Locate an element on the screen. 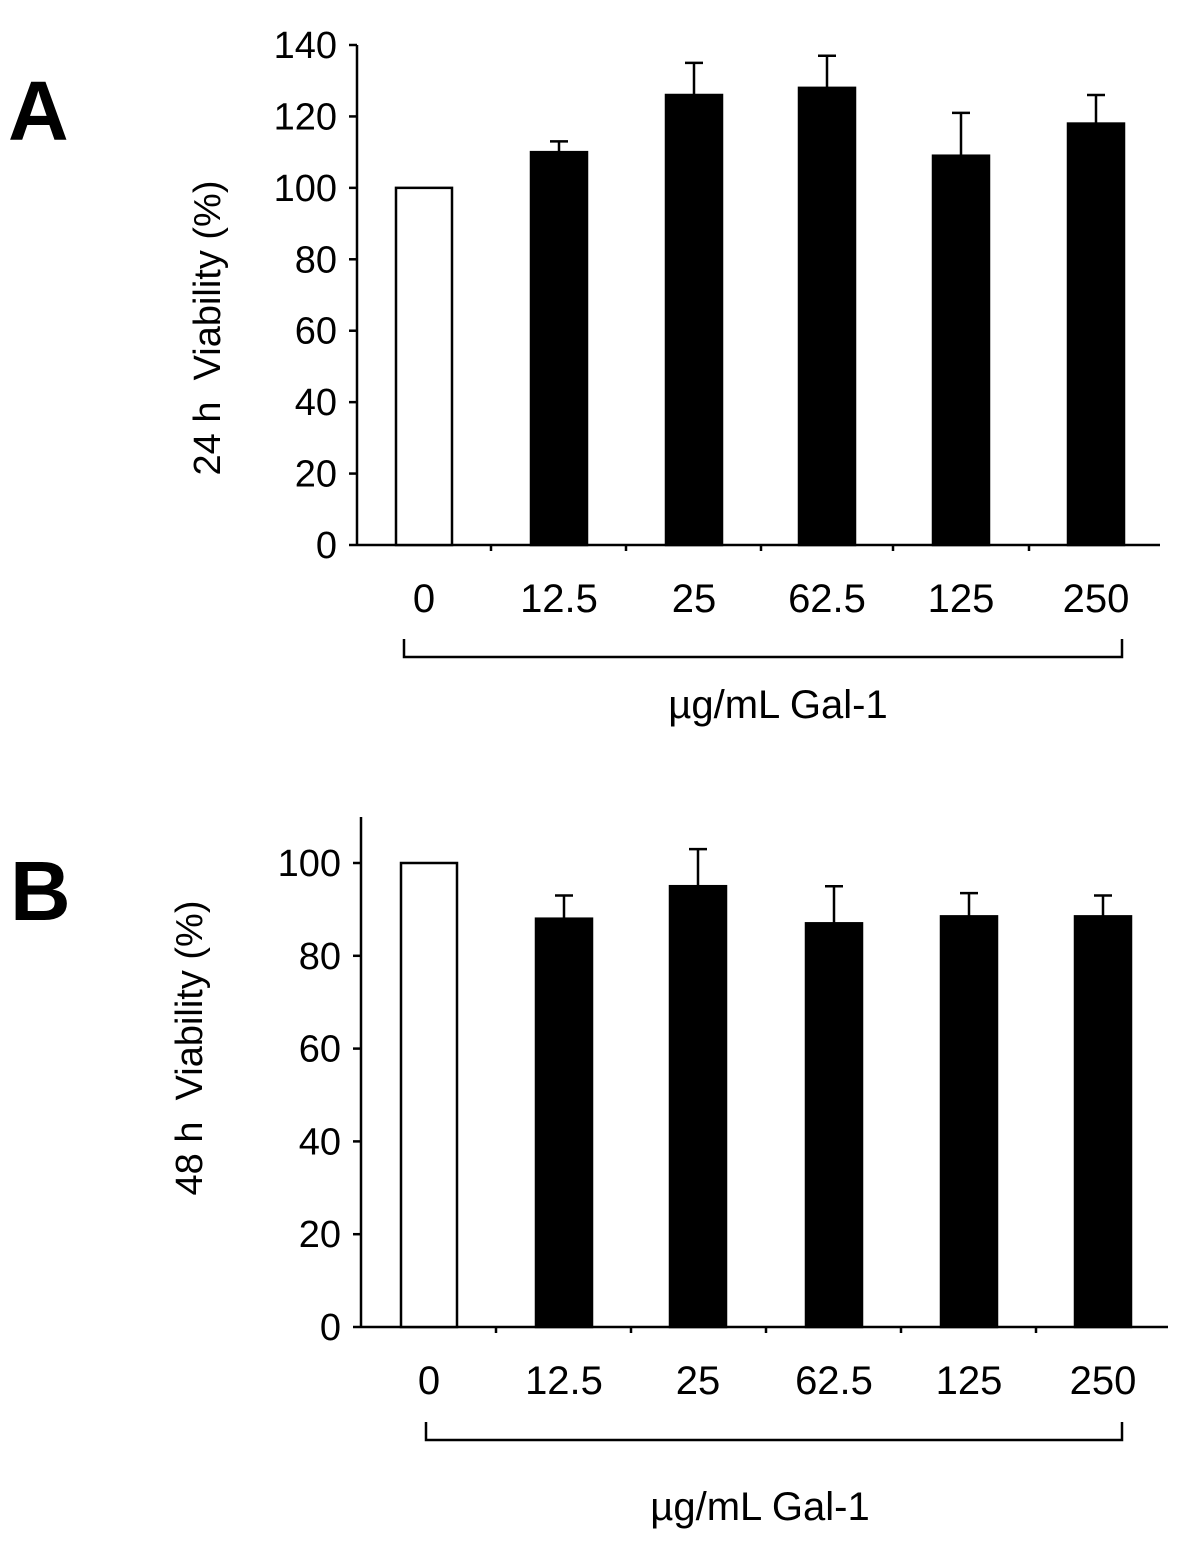 Image resolution: width=1186 pixels, height=1546 pixels. panel-letter: B is located at coordinates (40, 891).